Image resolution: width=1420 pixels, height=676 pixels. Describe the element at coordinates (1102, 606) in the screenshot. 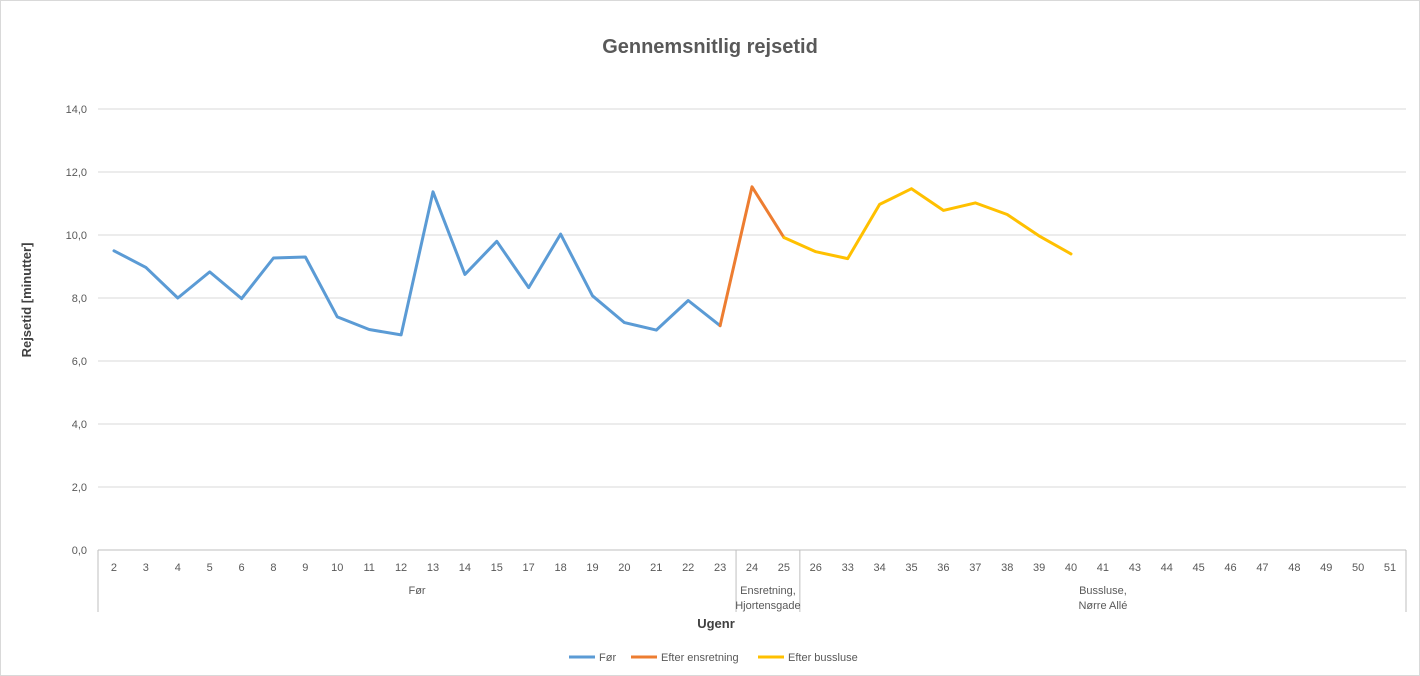

I see `group-label: Nørre Allé` at that location.